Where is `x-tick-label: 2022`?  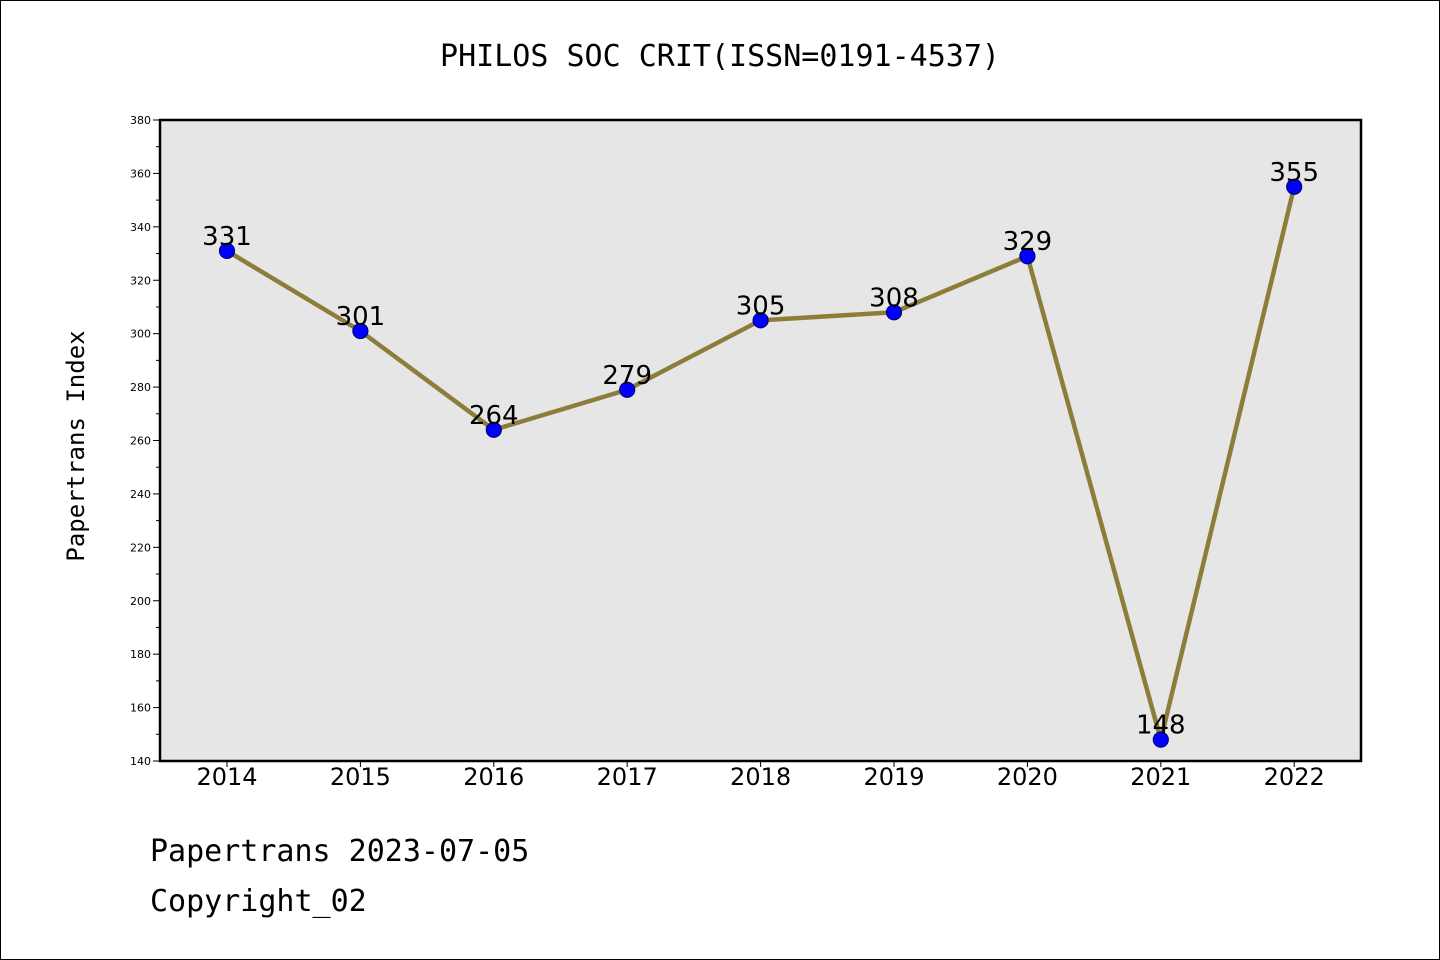 x-tick-label: 2022 is located at coordinates (1294, 777).